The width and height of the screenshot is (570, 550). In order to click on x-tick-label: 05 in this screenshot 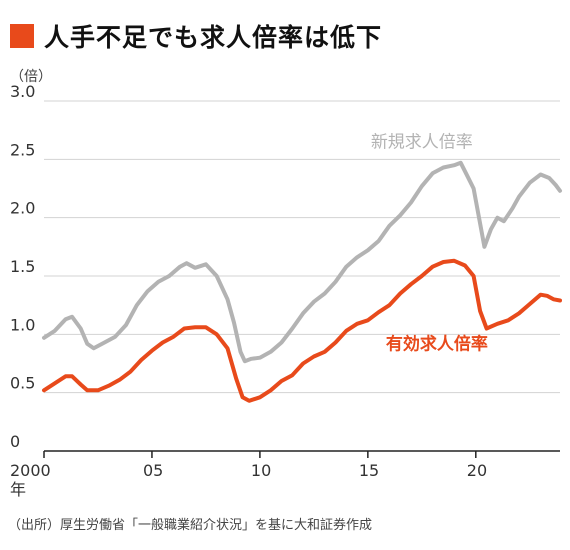, I will do `click(153, 470)`.